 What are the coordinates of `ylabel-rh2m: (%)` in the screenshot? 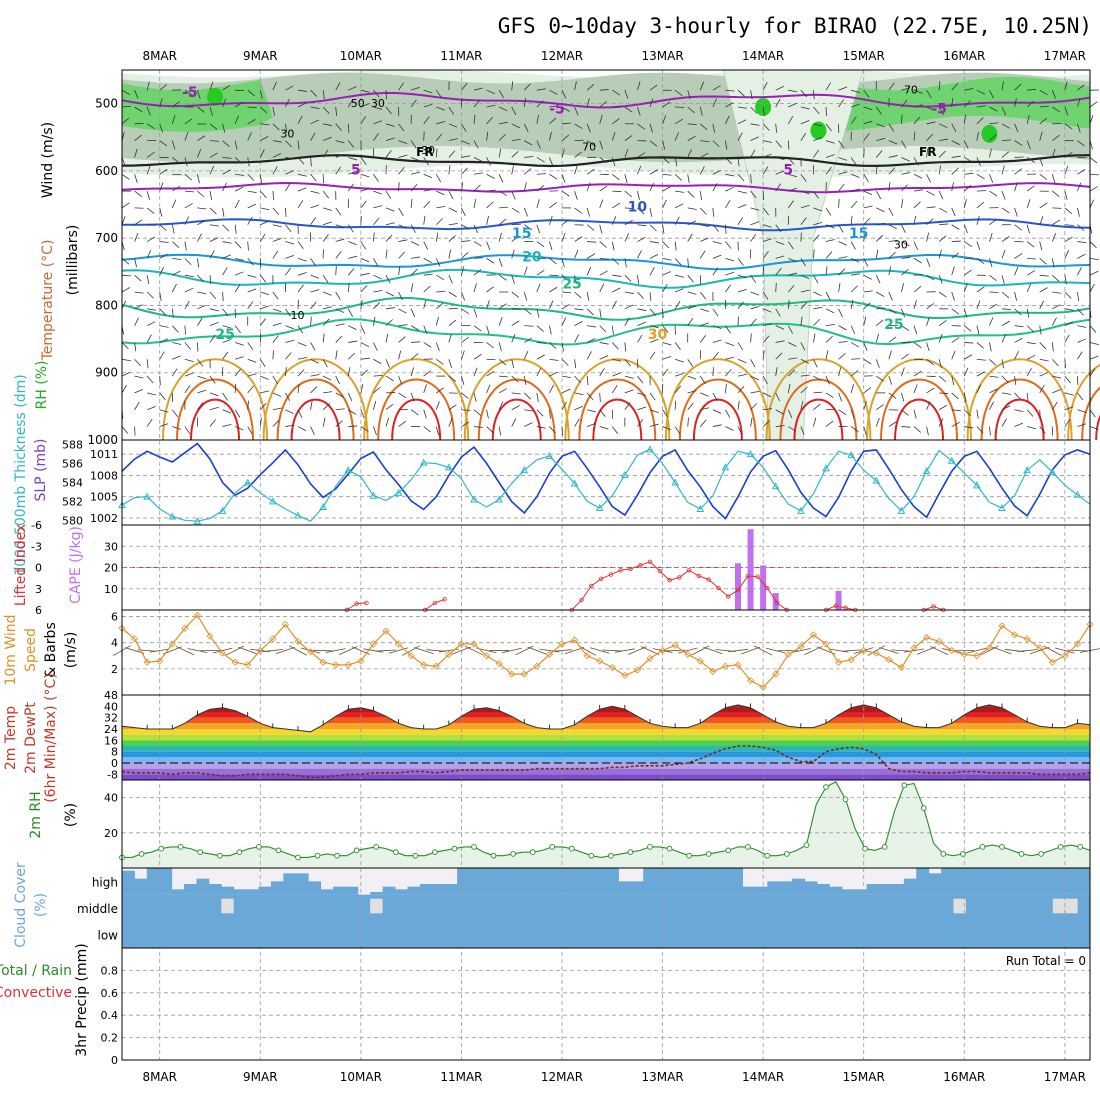 It's located at (71, 815).